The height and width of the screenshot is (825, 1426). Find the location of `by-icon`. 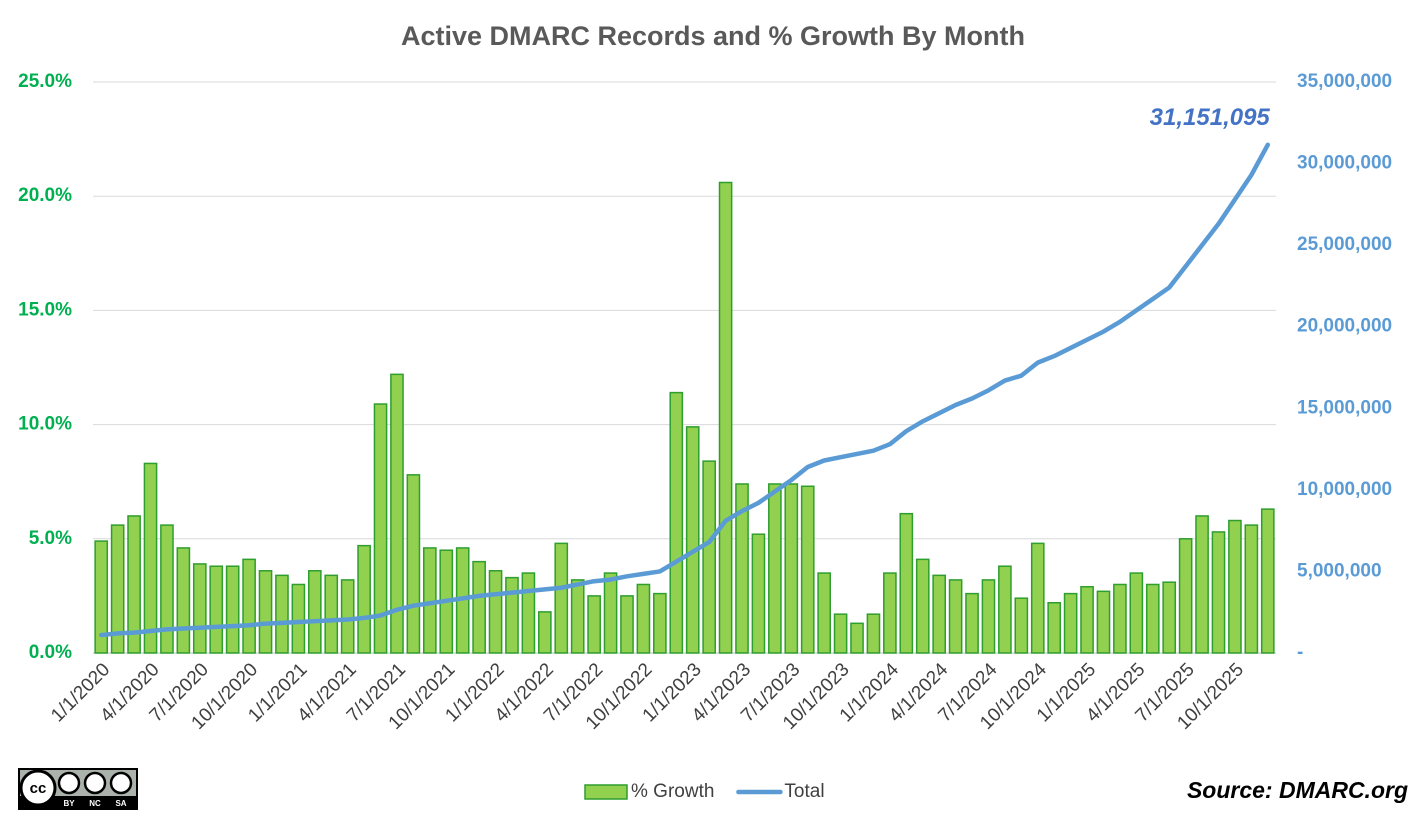

by-icon is located at coordinates (69, 783).